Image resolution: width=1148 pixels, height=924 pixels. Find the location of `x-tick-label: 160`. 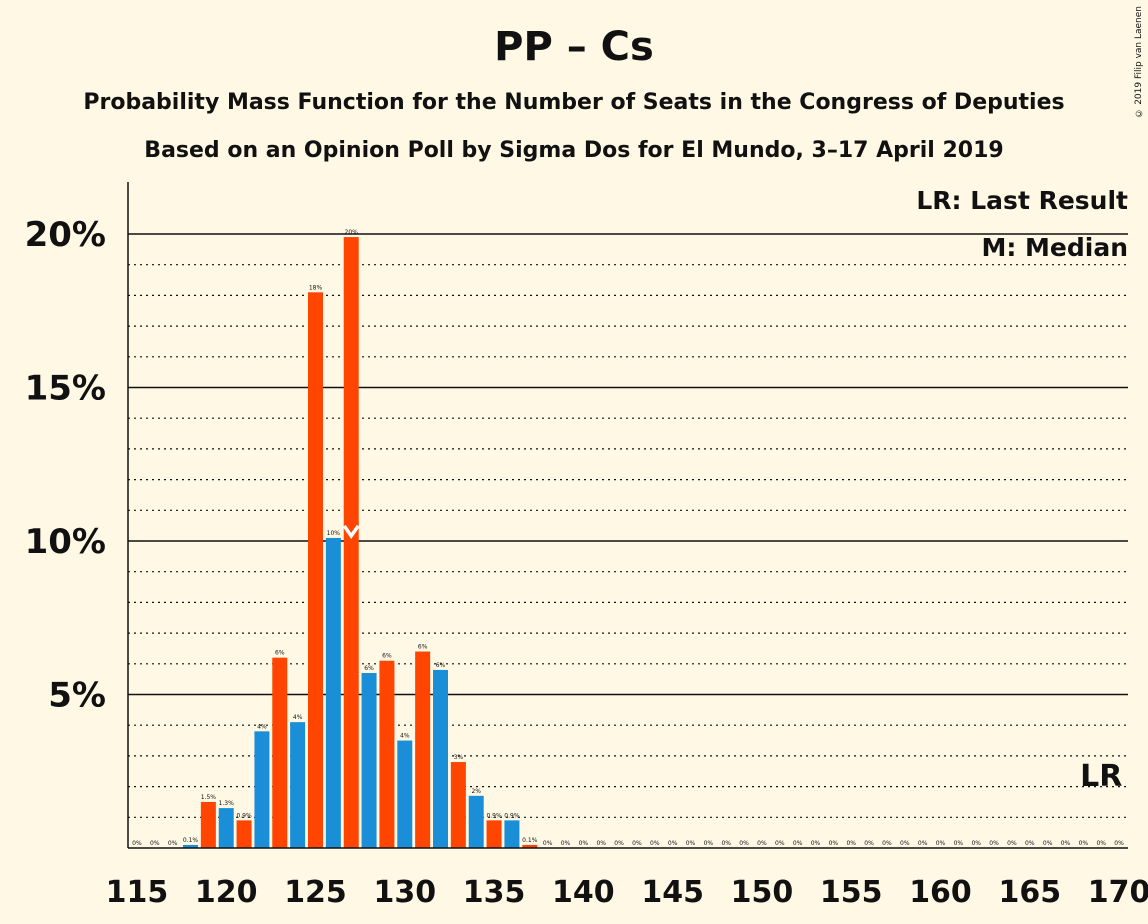

x-tick-label: 160 is located at coordinates (940, 892).